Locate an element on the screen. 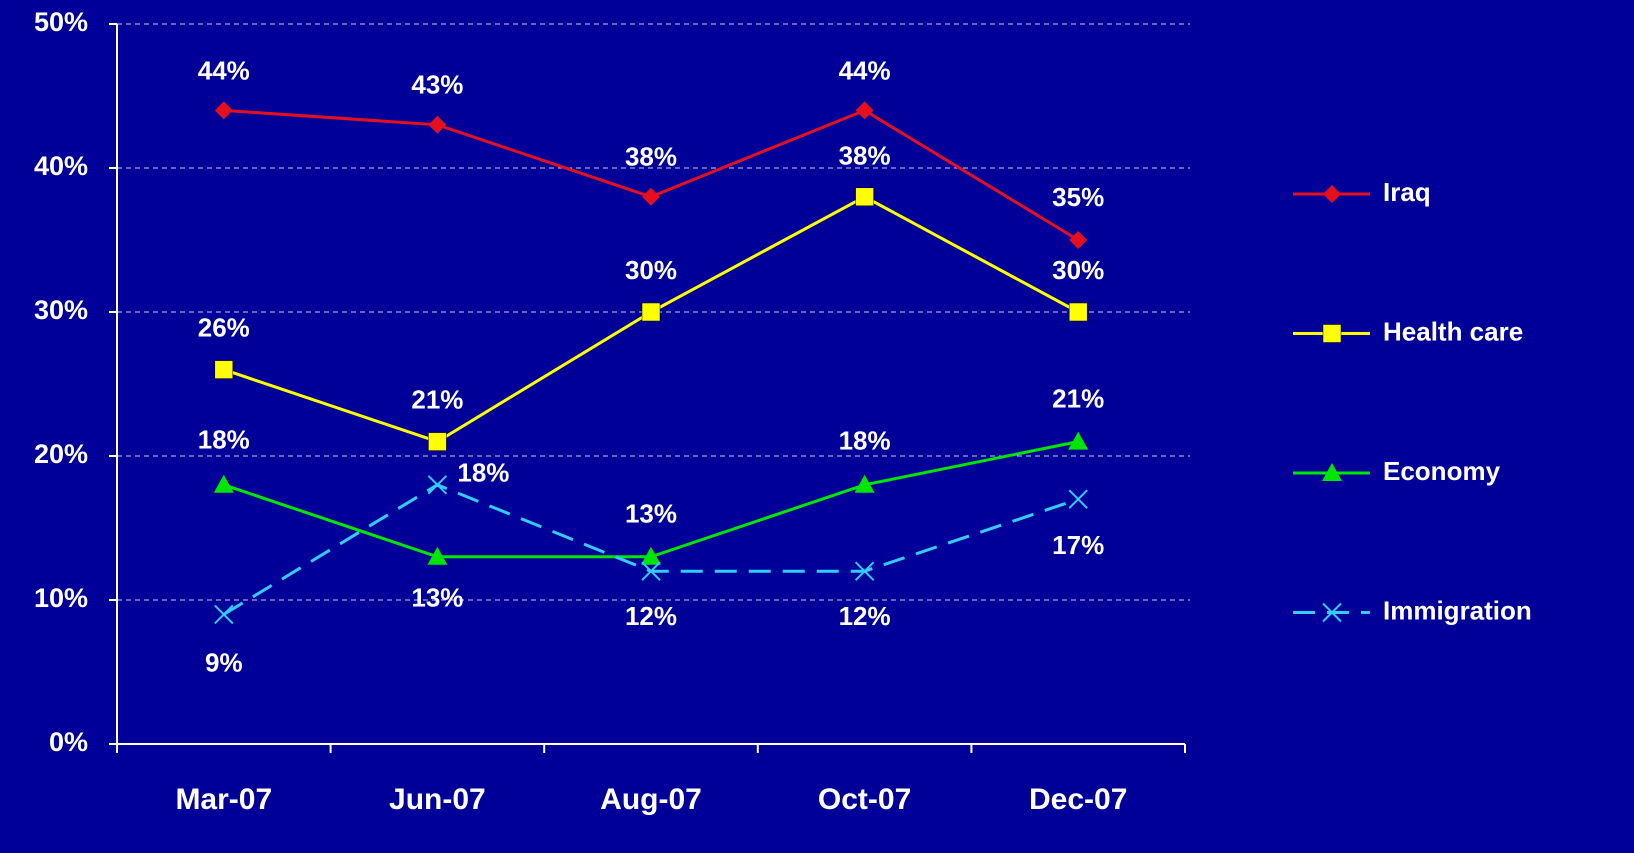 The image size is (1634, 853). legend-item: Iraq is located at coordinates (1362, 192).